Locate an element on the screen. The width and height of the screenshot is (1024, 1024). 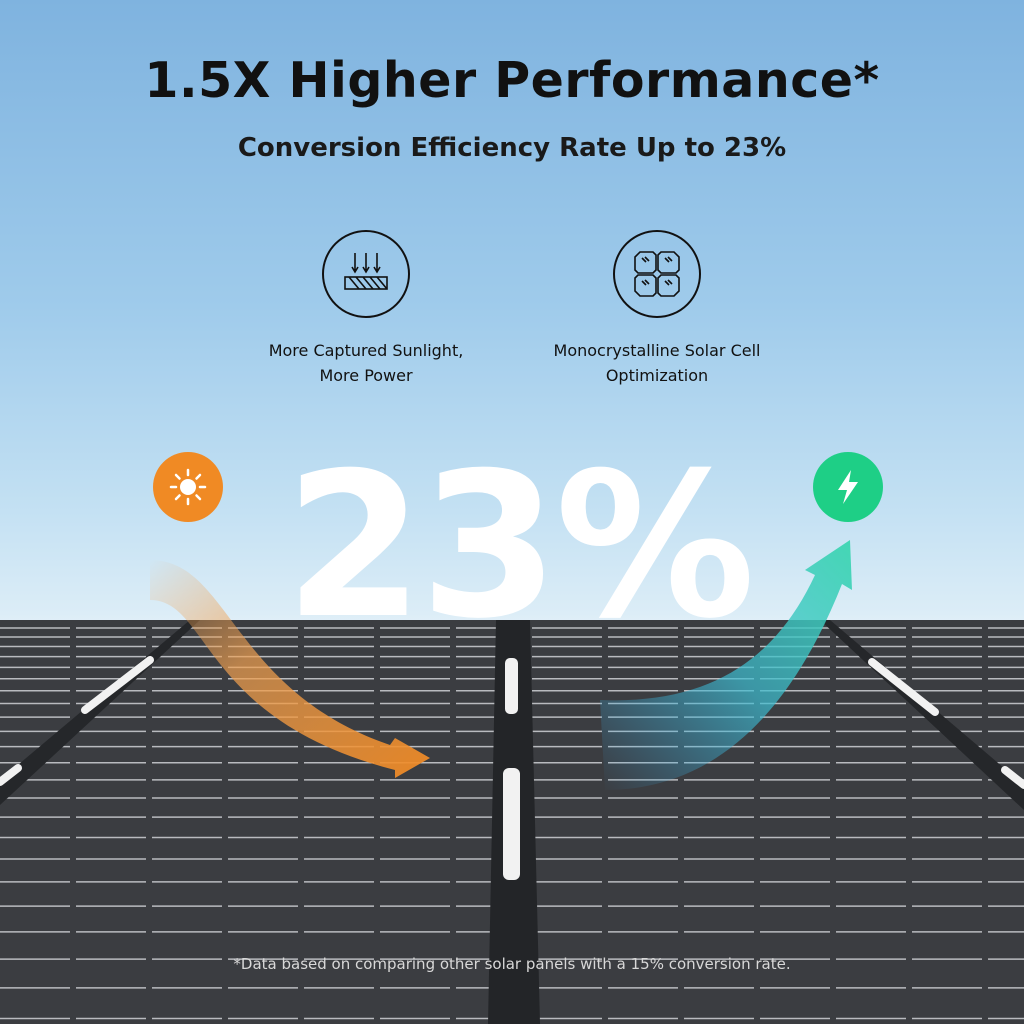
sun-badge is located at coordinates (188, 487).